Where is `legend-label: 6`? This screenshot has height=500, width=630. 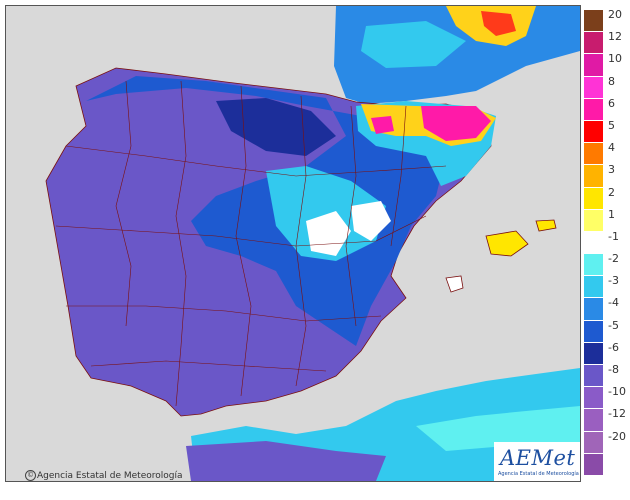
legend-label: 6 is located at coordinates (611, 103).